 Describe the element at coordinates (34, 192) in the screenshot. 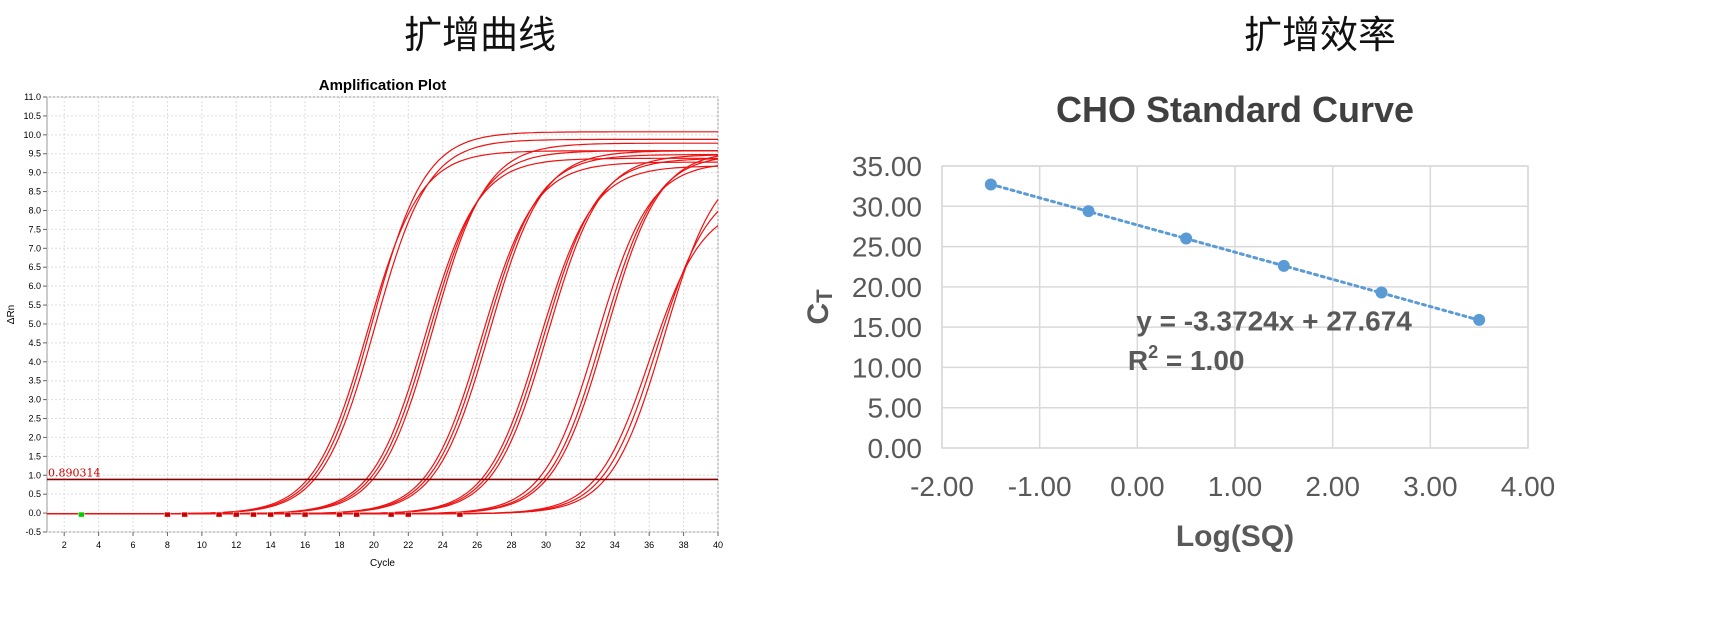

I see `amp-y-tick-label: 8.5` at that location.